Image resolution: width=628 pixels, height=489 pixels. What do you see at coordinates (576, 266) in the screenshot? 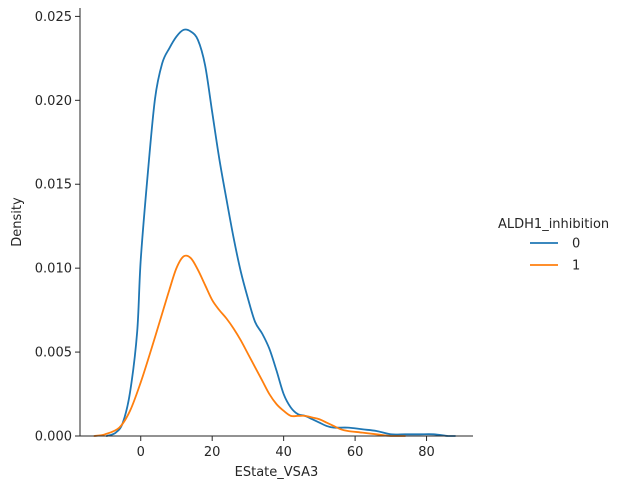
I see `legend-label-1: 1` at bounding box center [576, 266].